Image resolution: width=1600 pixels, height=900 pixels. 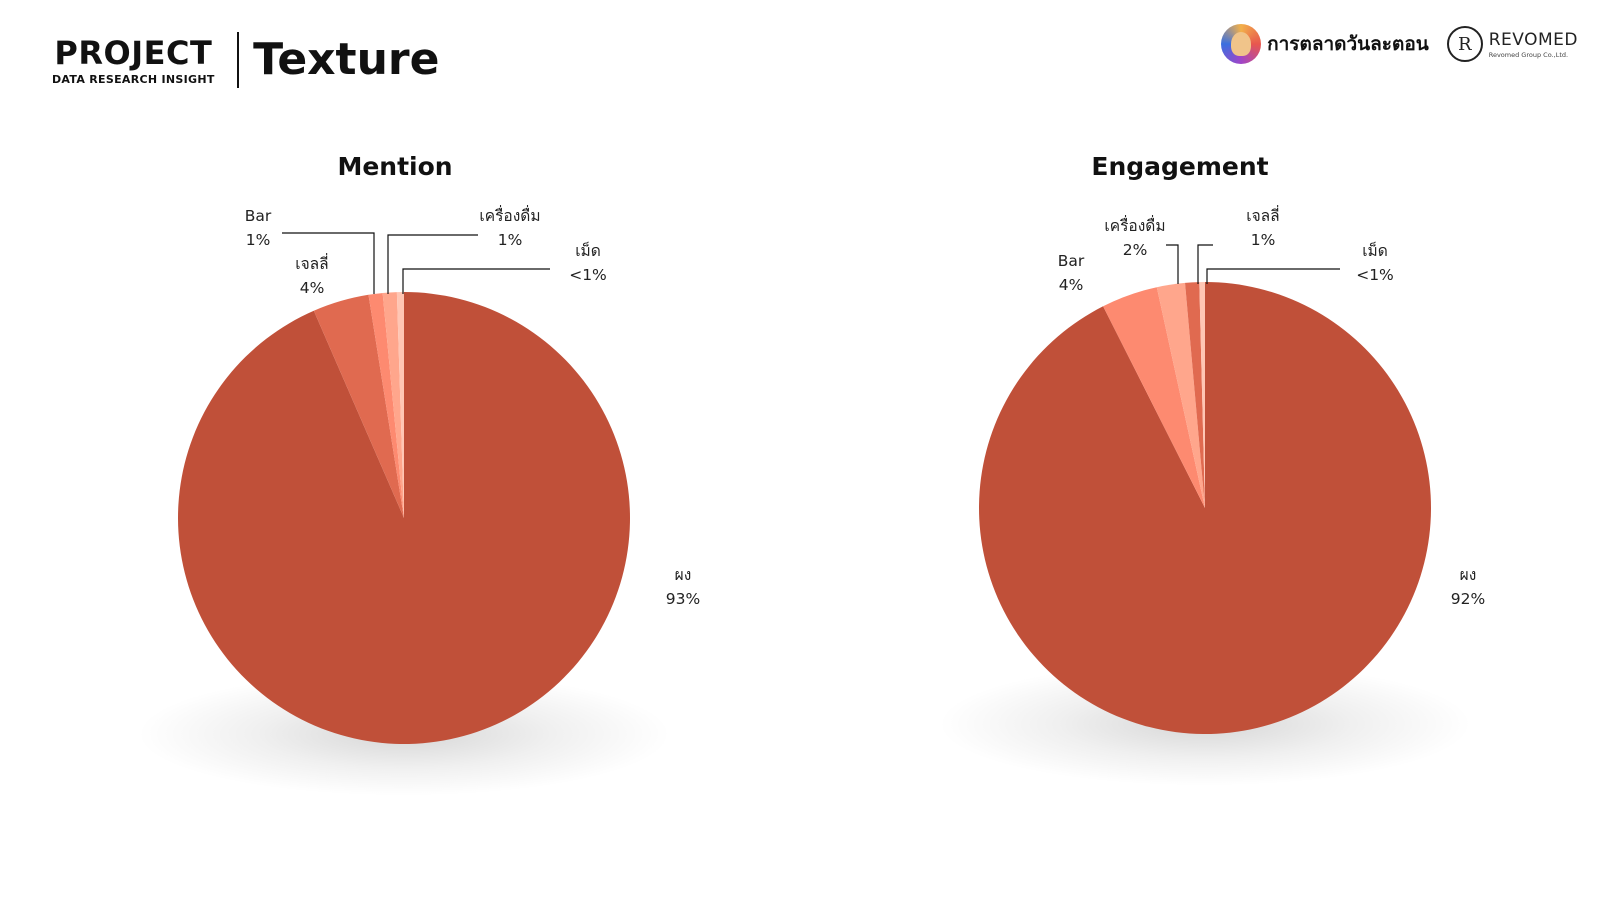 What do you see at coordinates (133, 79) in the screenshot?
I see `project-subtitle: DATA RESEARCH INSIGHT` at bounding box center [133, 79].